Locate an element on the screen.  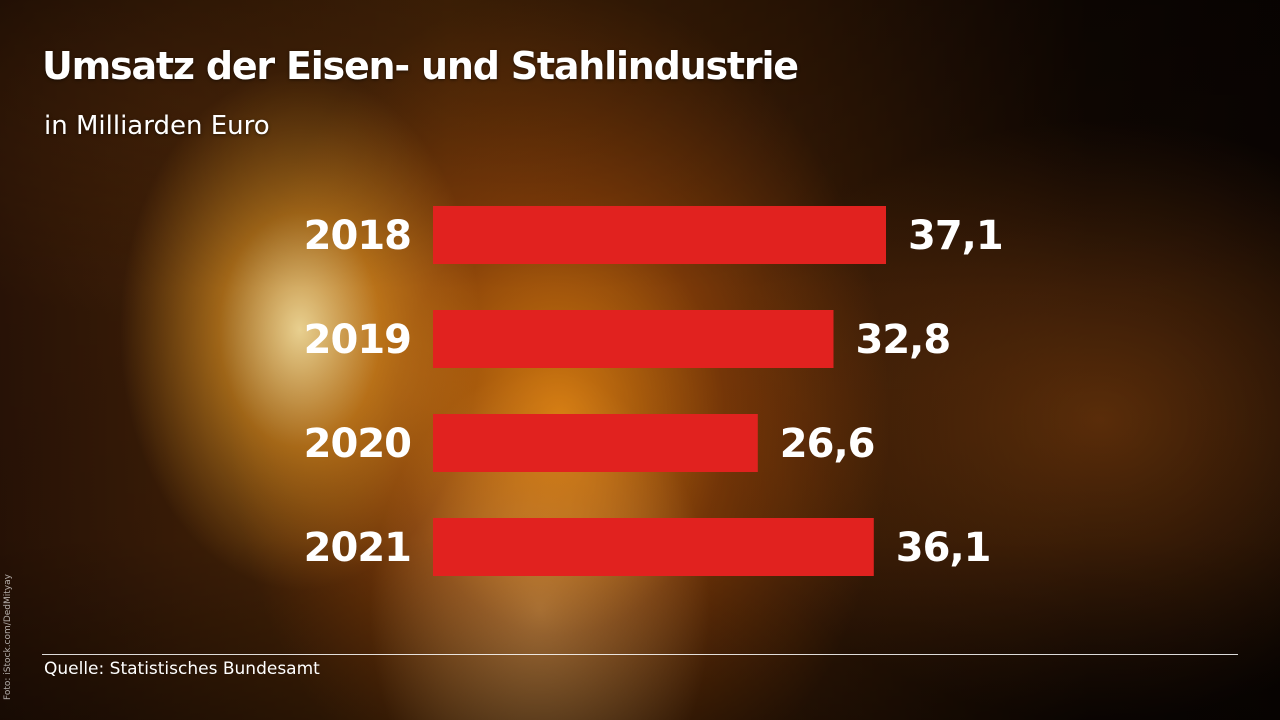
year-label: 2019 is located at coordinates (357, 340).